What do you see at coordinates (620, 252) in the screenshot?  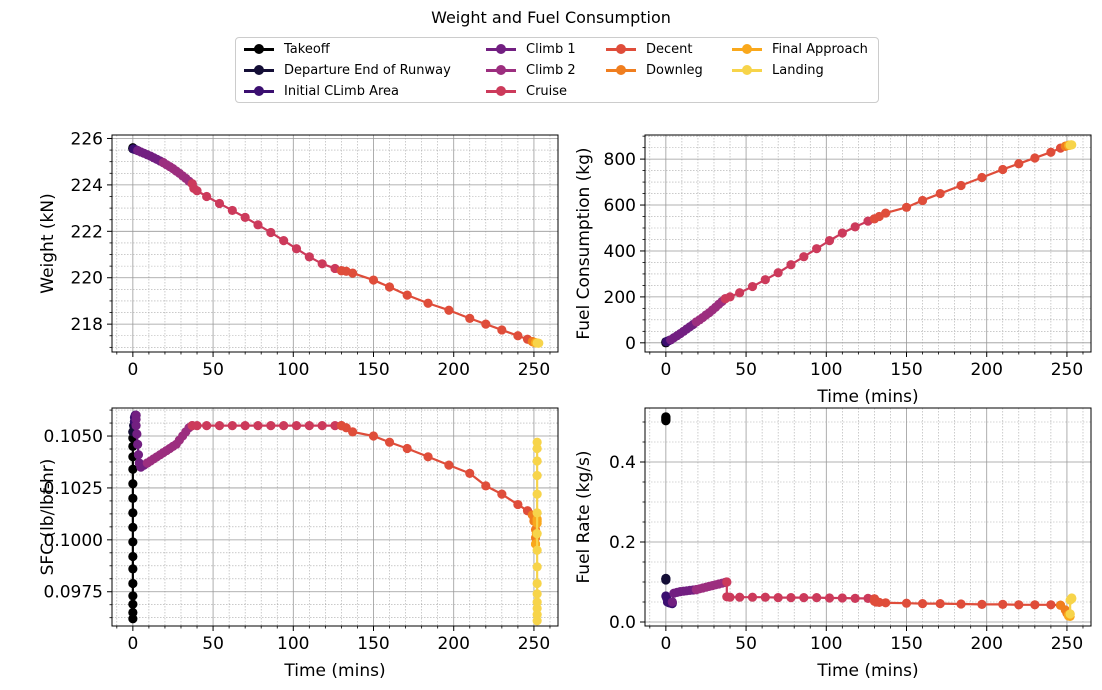 I see `y-tick-label: 400` at bounding box center [620, 252].